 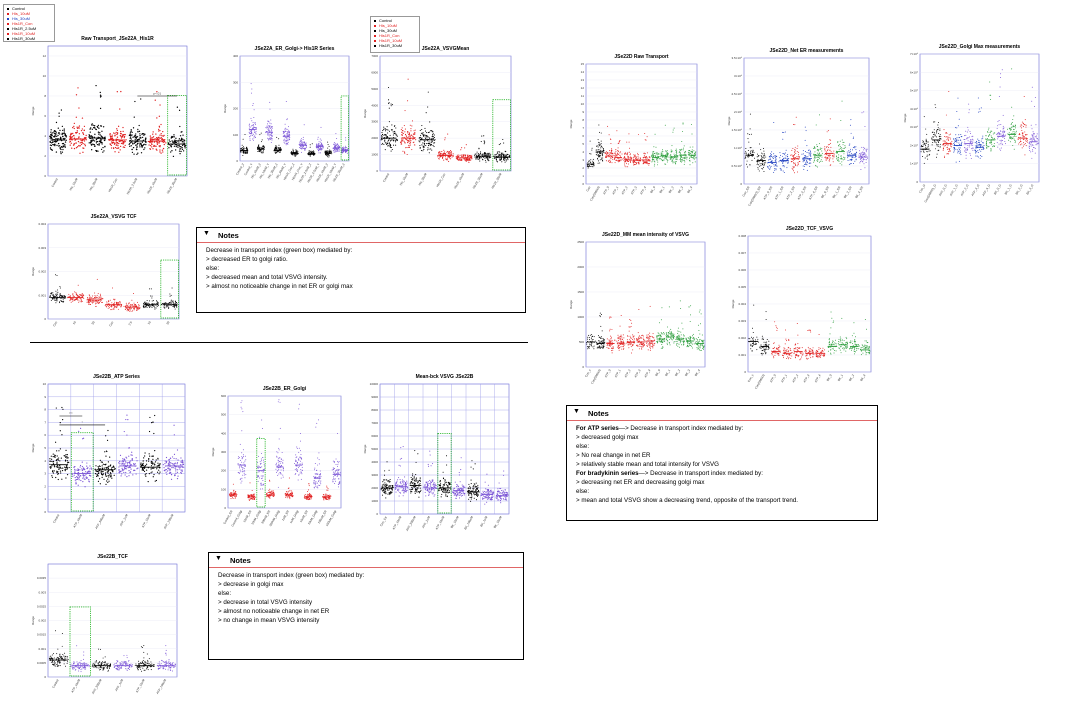 I want to click on legend-entry: His1R_10uM, so click(x=395, y=40).